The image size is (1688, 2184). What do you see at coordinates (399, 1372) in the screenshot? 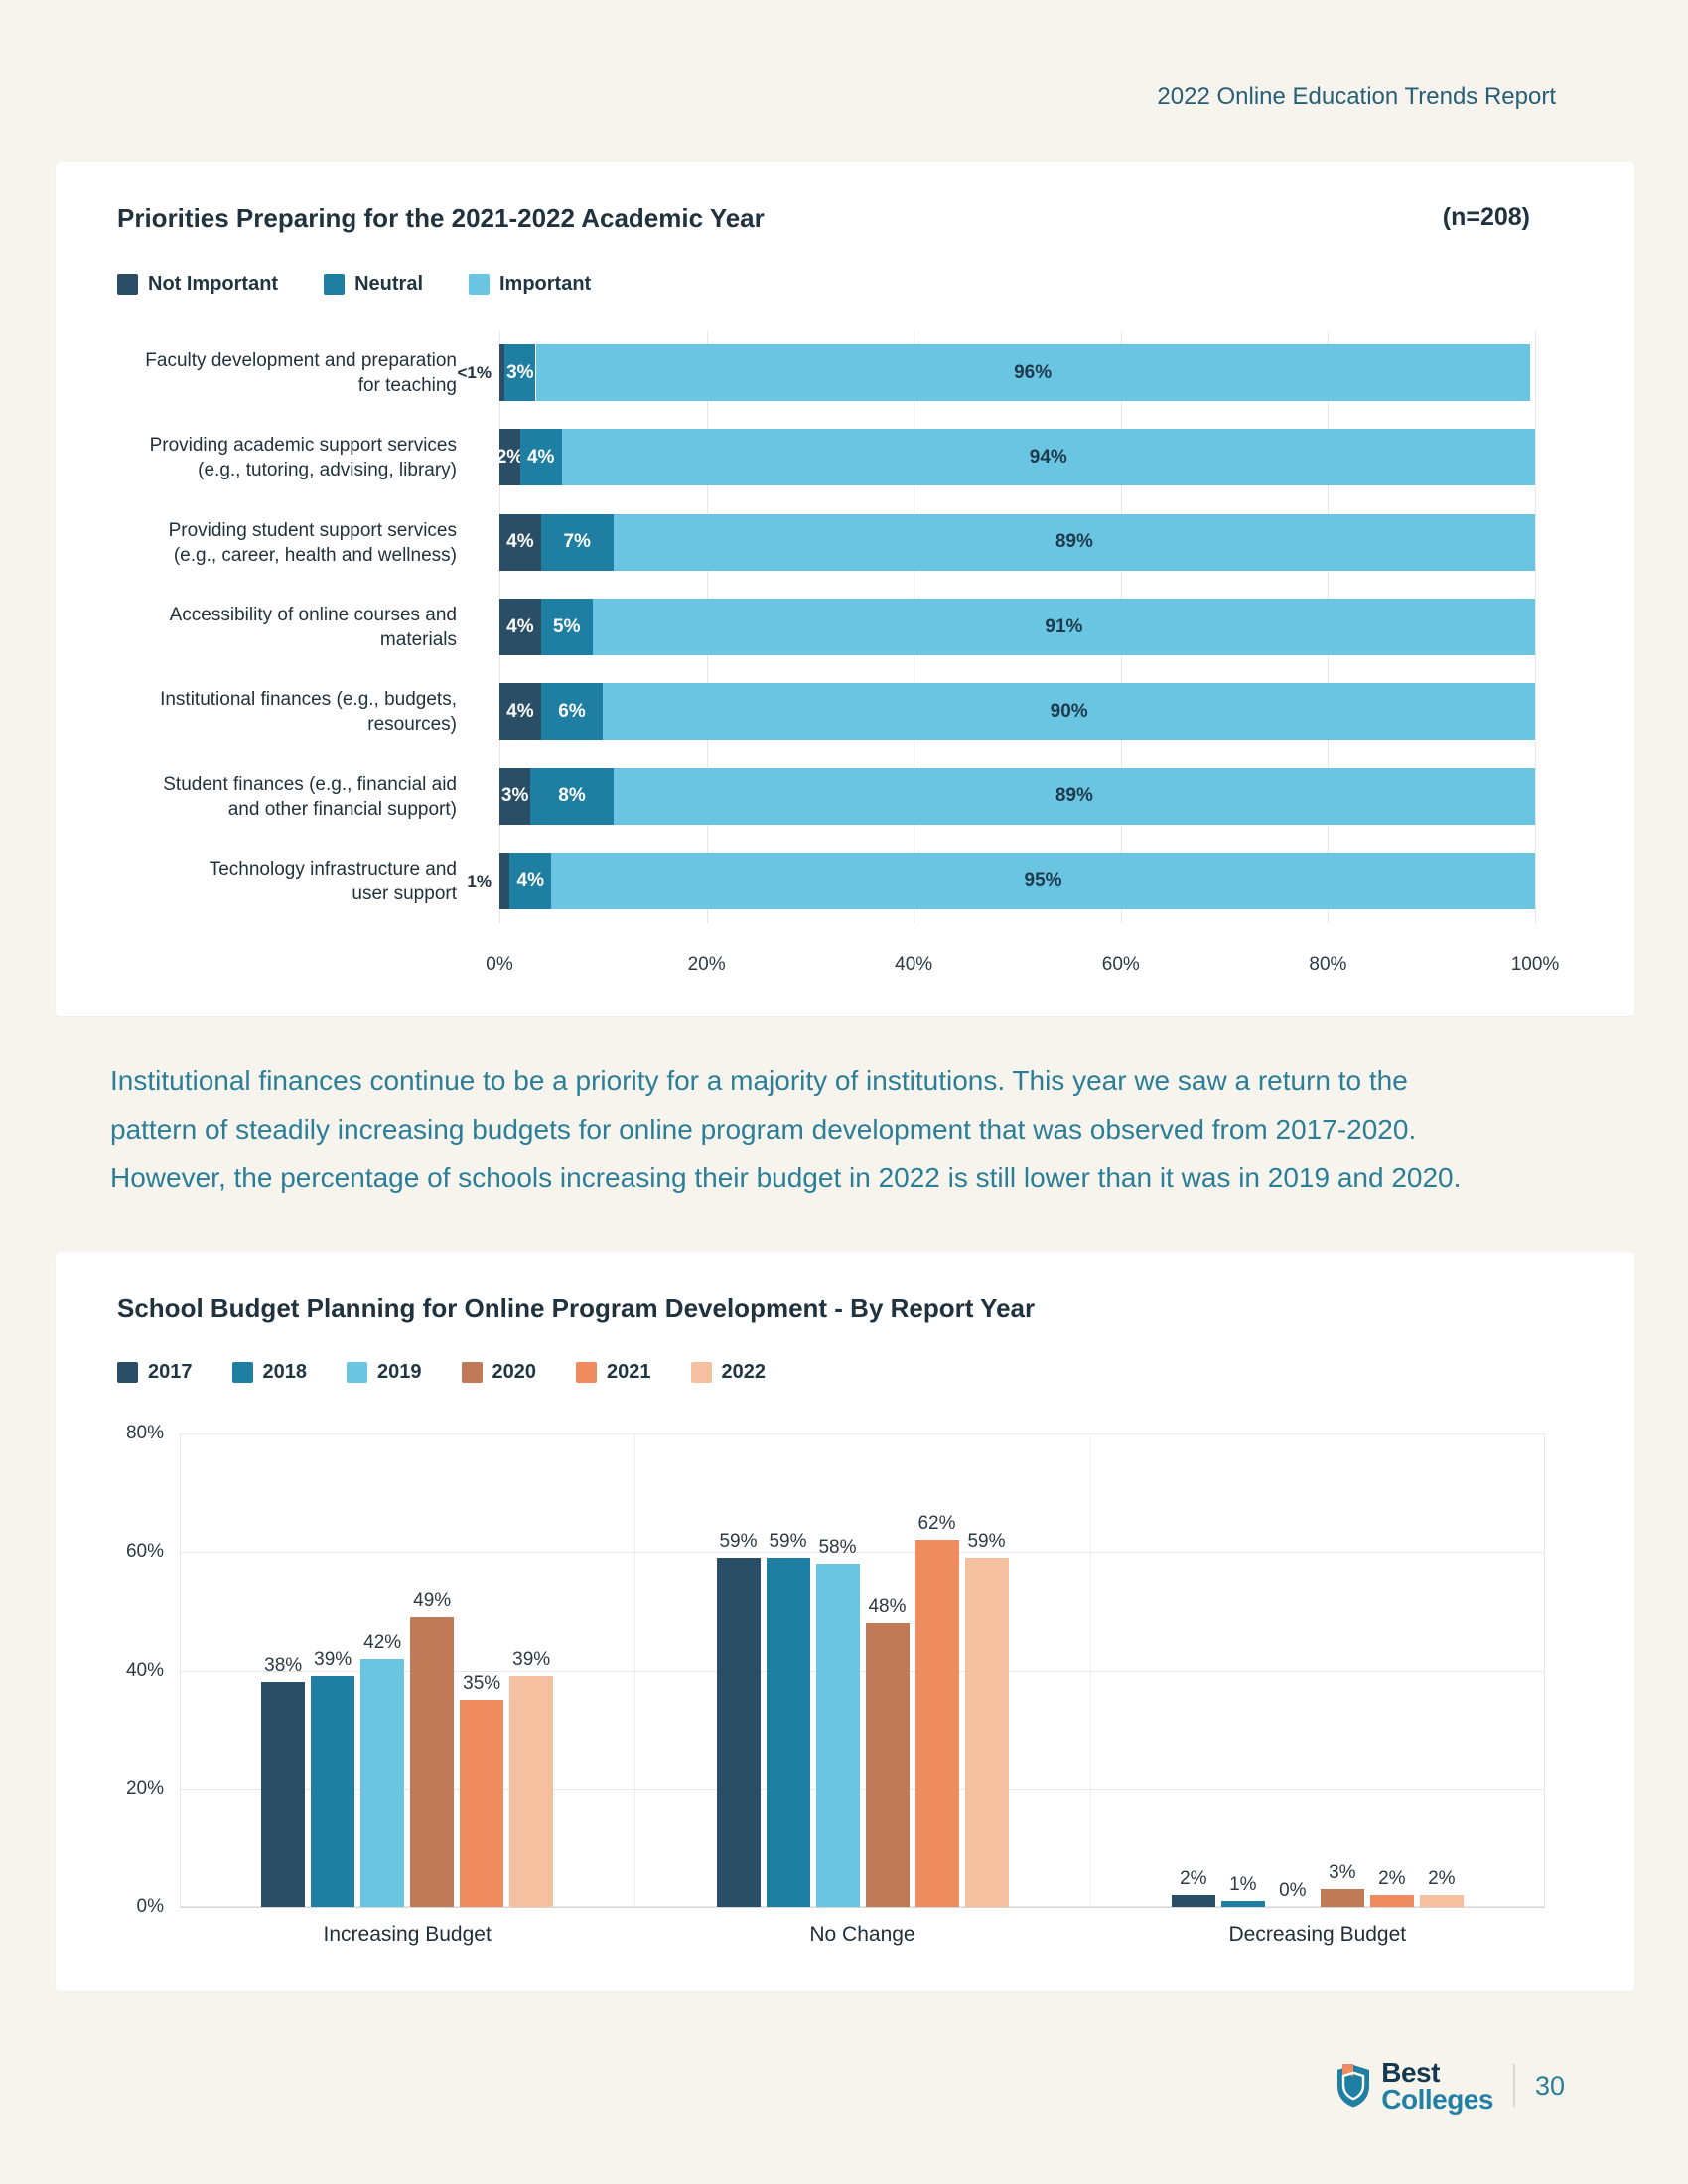
I see `legend-label: 2019` at bounding box center [399, 1372].